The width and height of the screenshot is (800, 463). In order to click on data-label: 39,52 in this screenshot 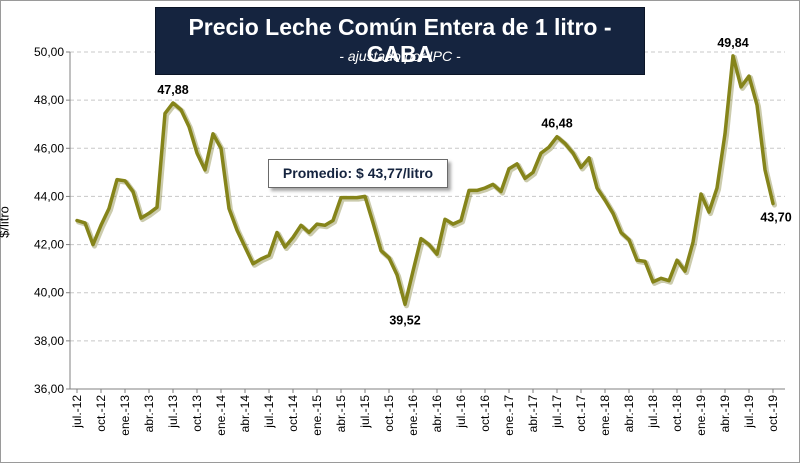, I will do `click(404, 320)`.